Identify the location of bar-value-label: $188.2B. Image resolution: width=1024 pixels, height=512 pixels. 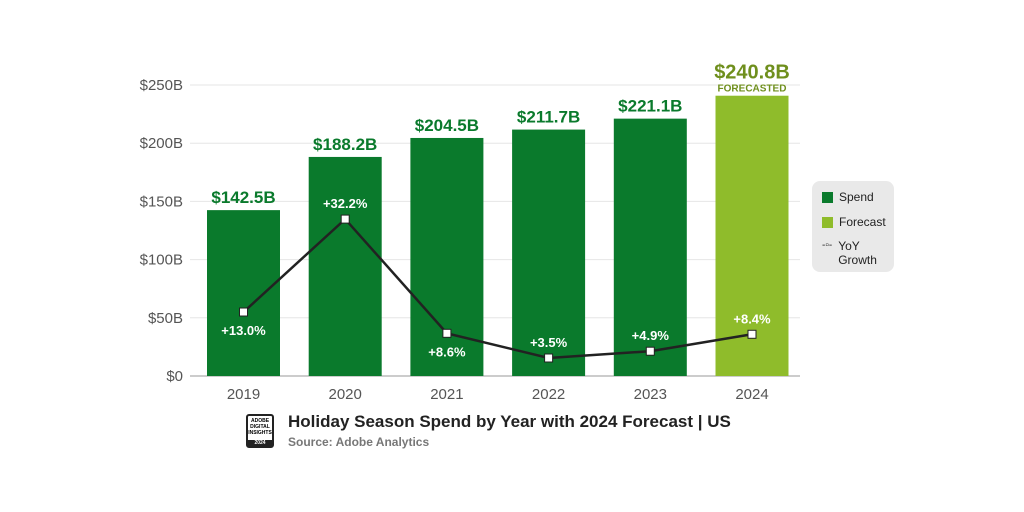
(345, 144).